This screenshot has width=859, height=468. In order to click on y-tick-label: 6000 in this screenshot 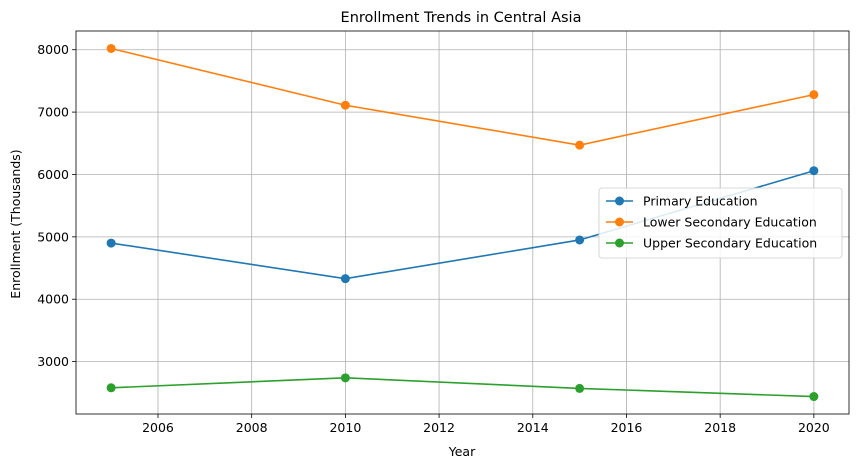, I will do `click(53, 174)`.